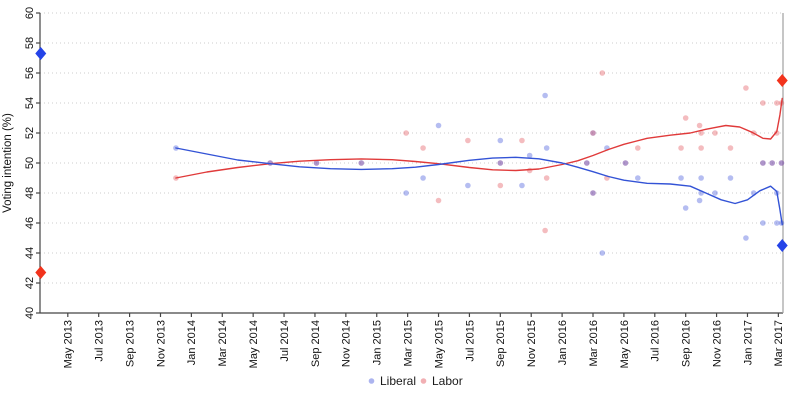 The image size is (800, 400). I want to click on x-tick-label: Jan 2015, so click(378, 342).